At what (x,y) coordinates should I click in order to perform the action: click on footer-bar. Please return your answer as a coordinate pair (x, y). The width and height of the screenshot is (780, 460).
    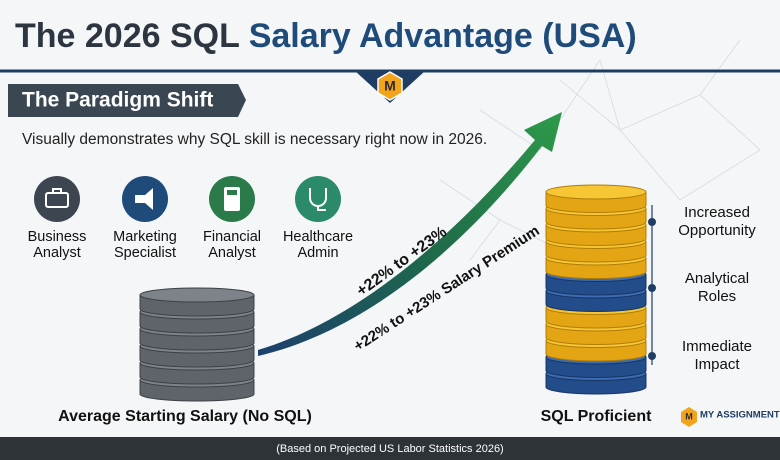
    Looking at the image, I should click on (390, 448).